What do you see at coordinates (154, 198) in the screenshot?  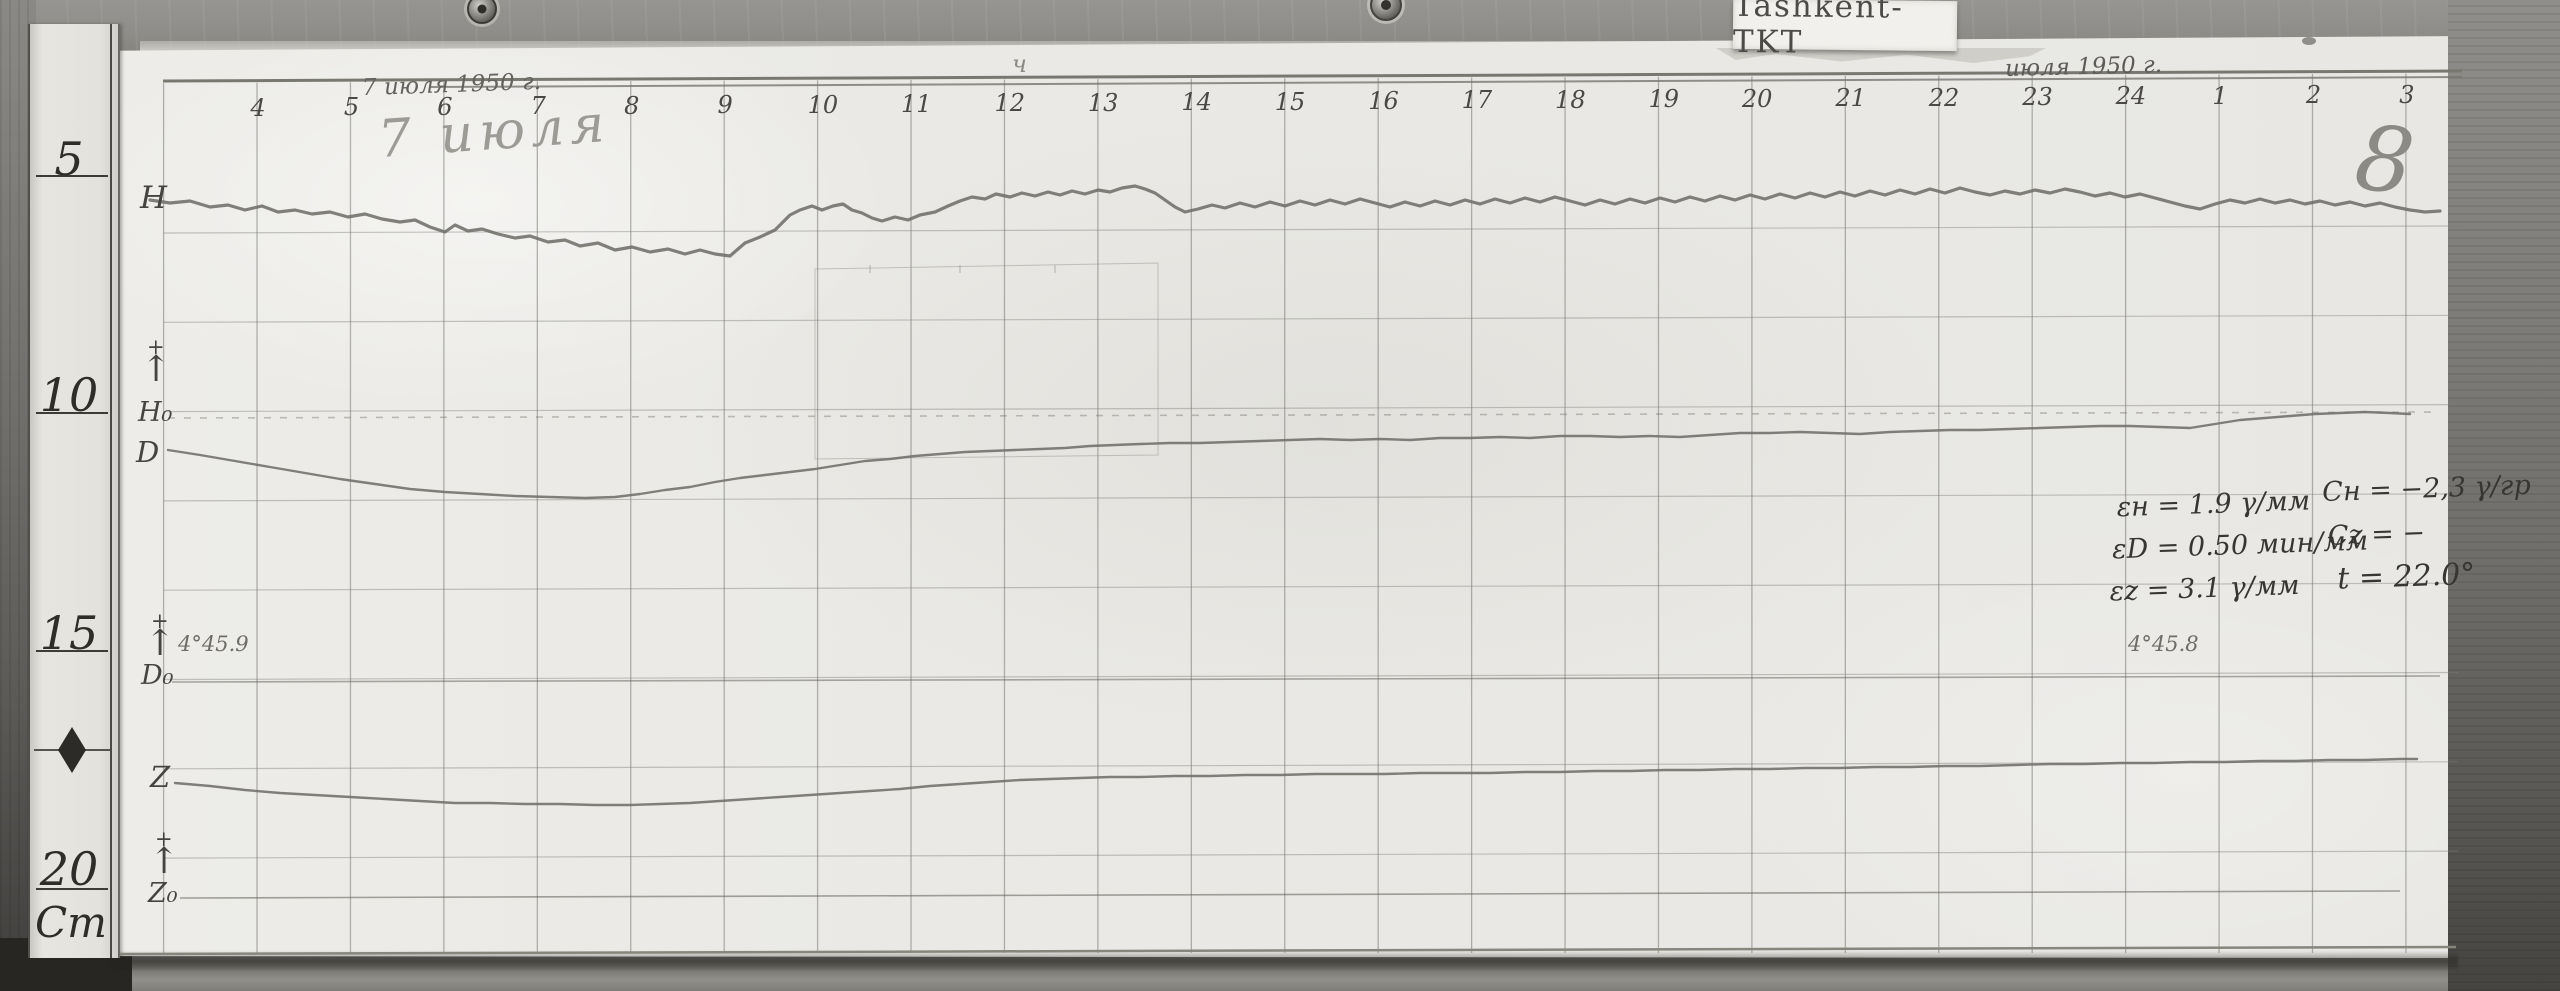 I see `trace-label-h: H` at bounding box center [154, 198].